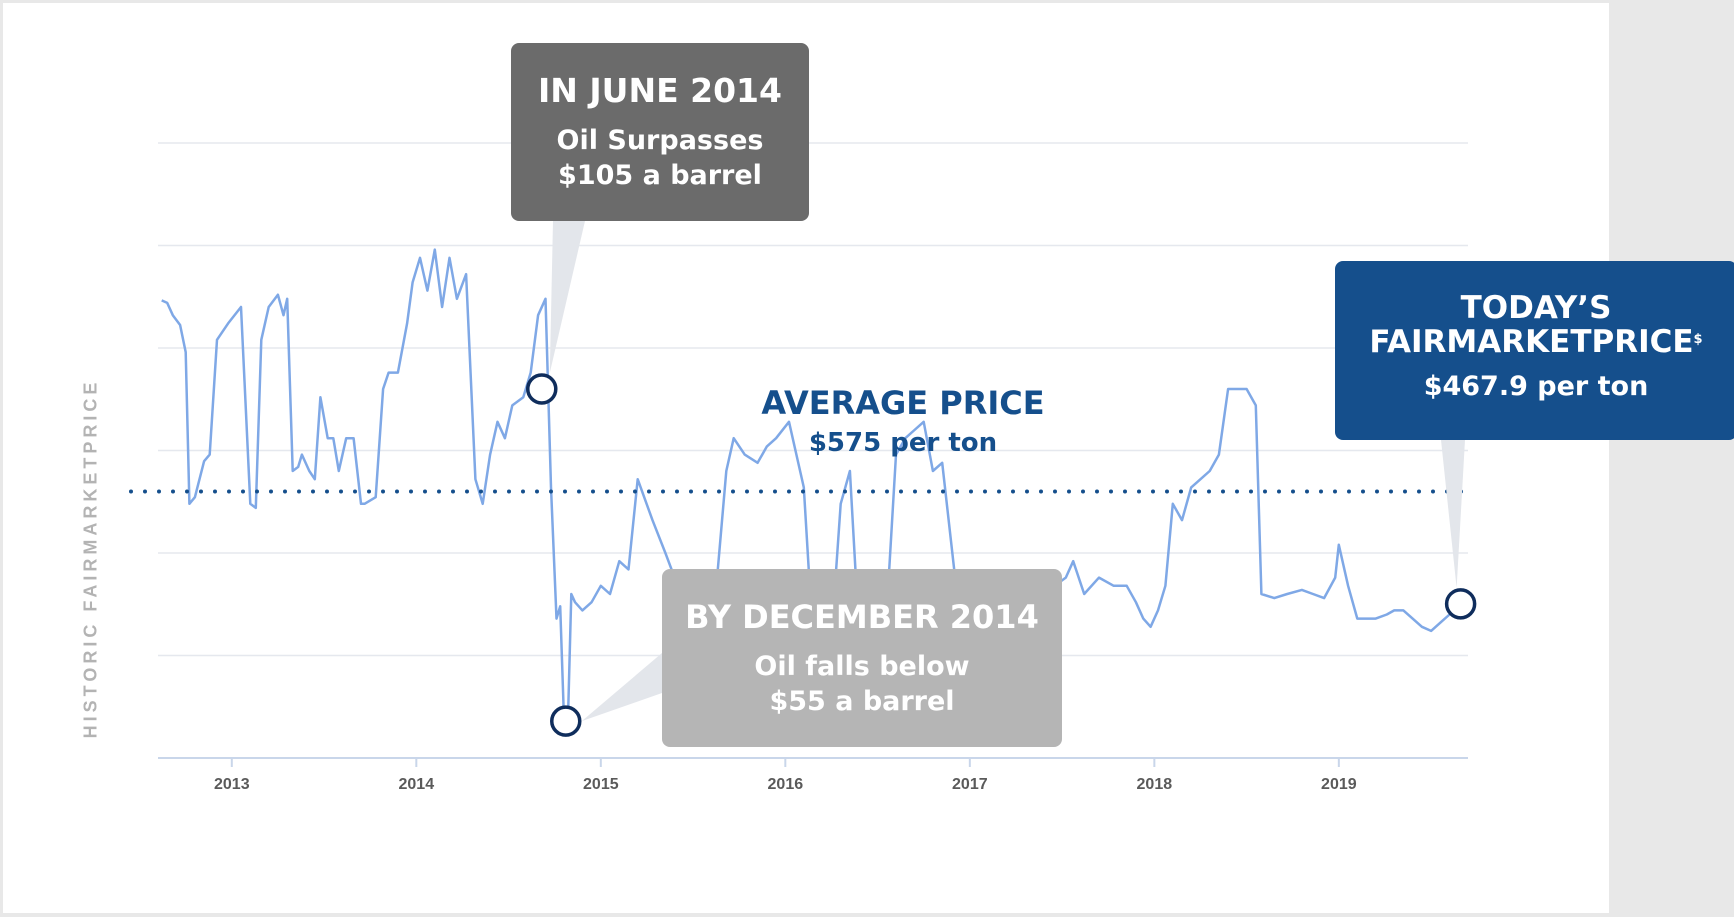  Describe the element at coordinates (90, 558) in the screenshot. I see `y-axis-label: HISTORIC FAIRMARKETPRICE` at that location.